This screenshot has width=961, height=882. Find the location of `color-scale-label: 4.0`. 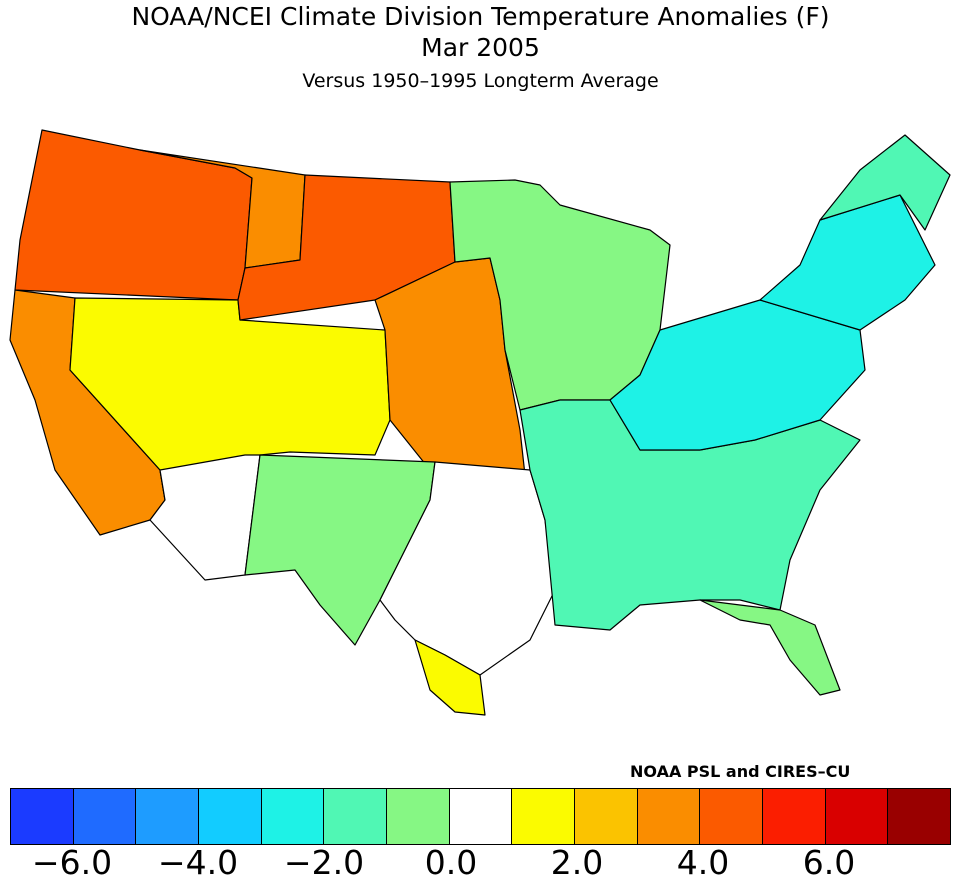

color-scale-label: 4.0 is located at coordinates (703, 862).